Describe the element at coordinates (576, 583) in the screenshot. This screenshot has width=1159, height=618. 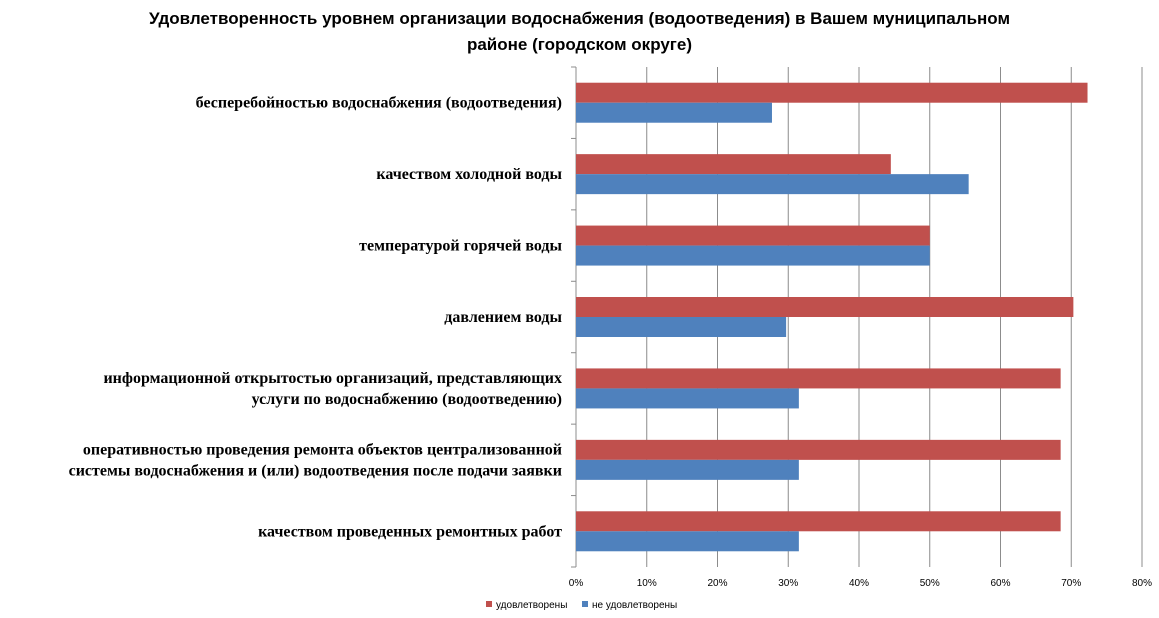
I see `x-tick-label: 0%` at that location.